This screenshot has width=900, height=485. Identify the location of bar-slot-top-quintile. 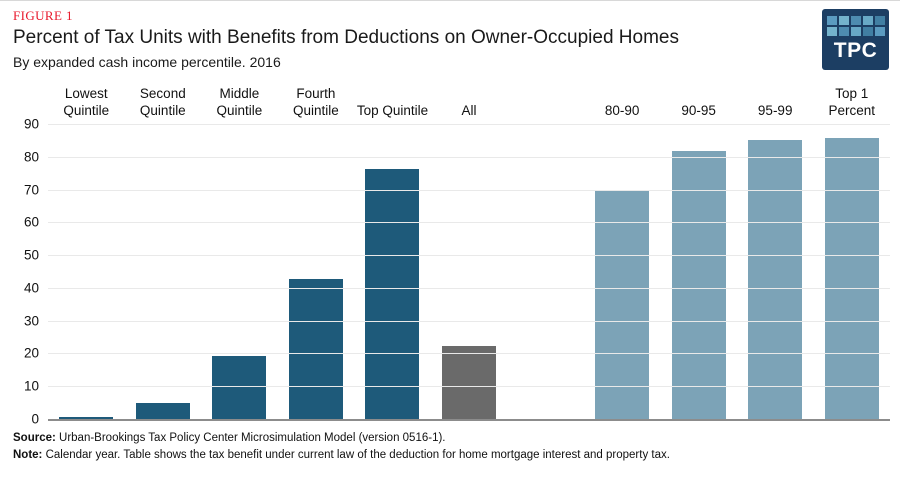
(392, 293).